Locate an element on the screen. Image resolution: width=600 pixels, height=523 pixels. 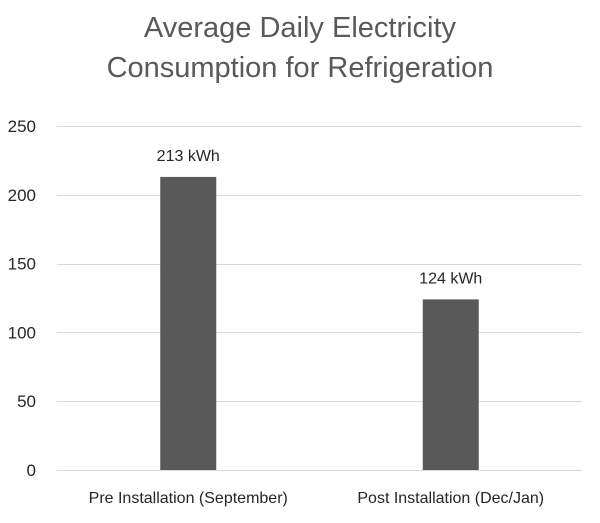
category-label-1: Pre Installation (September) is located at coordinates (188, 498).